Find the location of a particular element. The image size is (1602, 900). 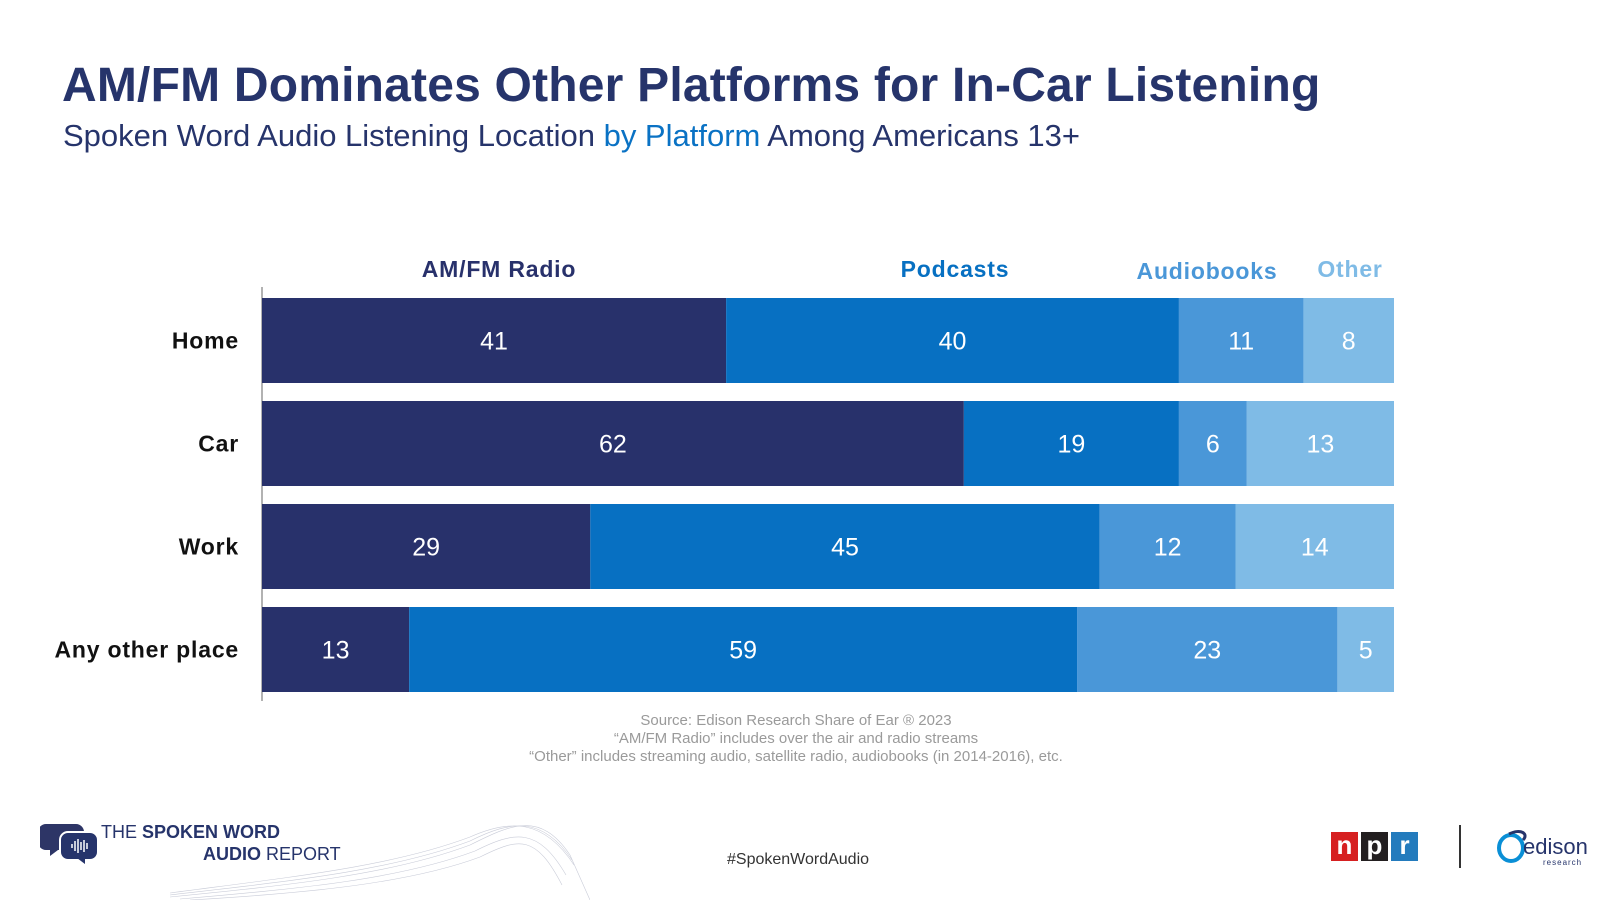

bar-work-am-fm-radio is located at coordinates (426, 546).